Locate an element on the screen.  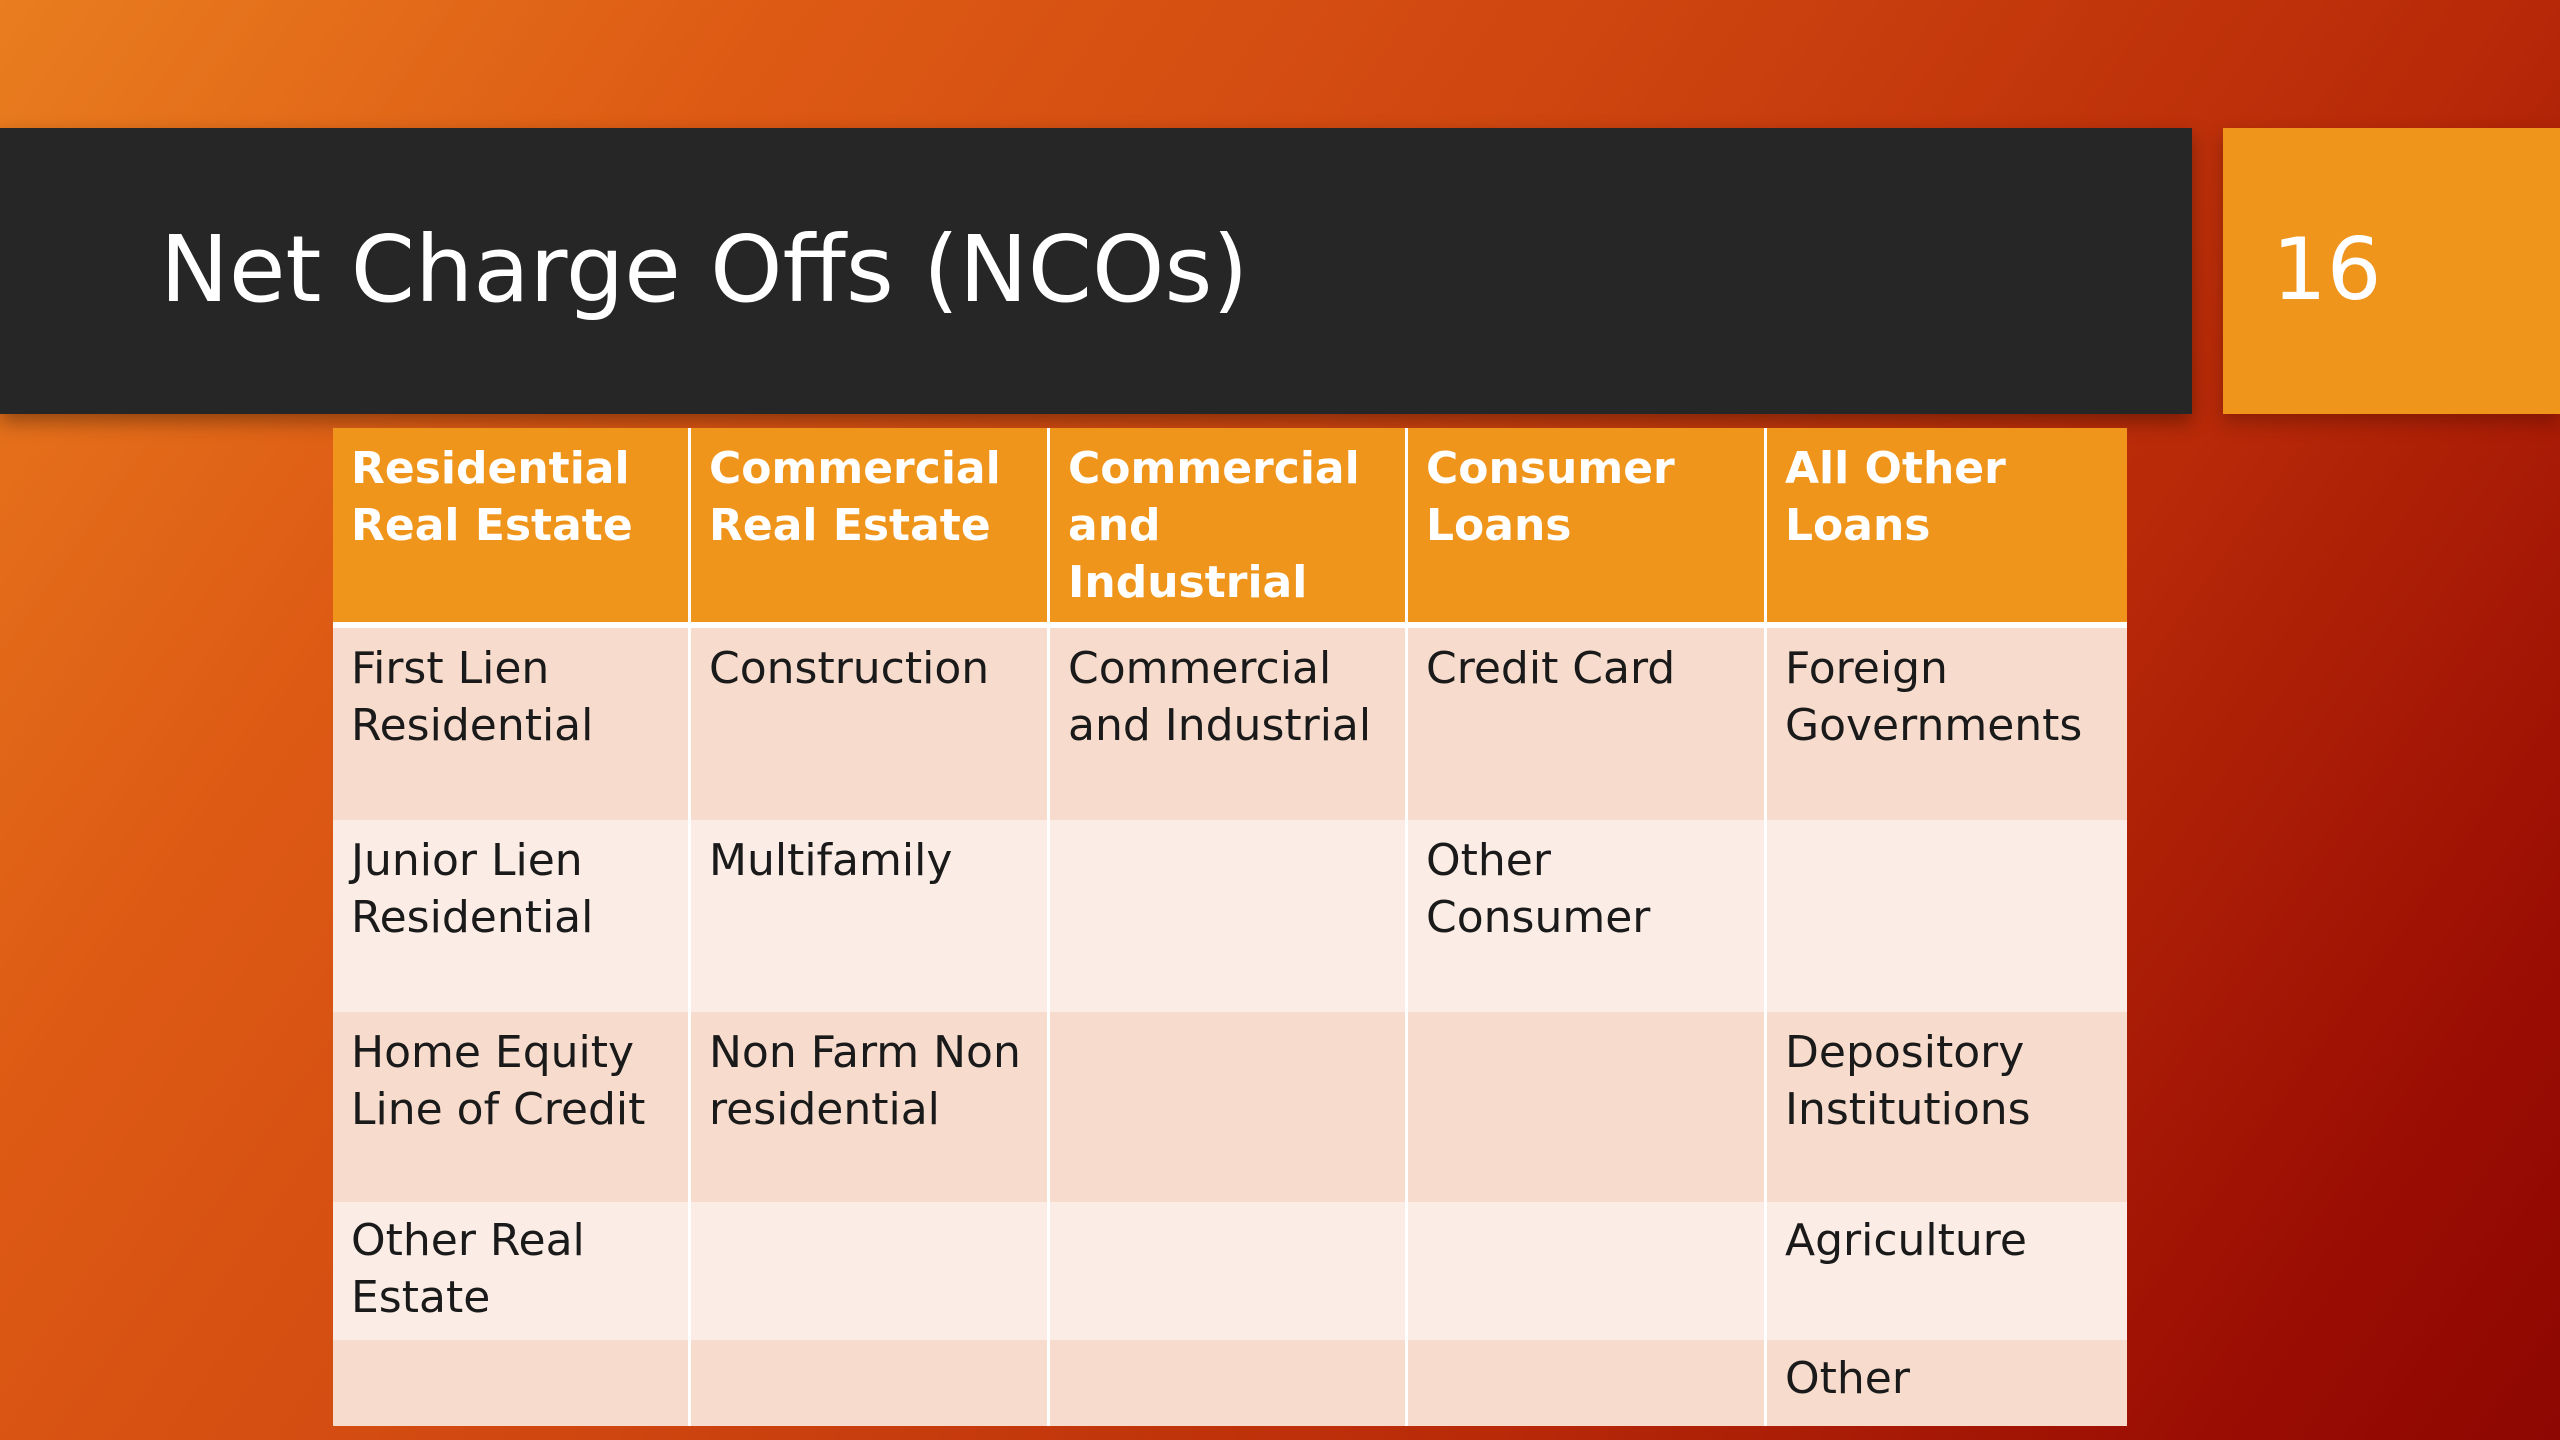
header-all-other-loans: All Other Loans is located at coordinates (1947, 528).